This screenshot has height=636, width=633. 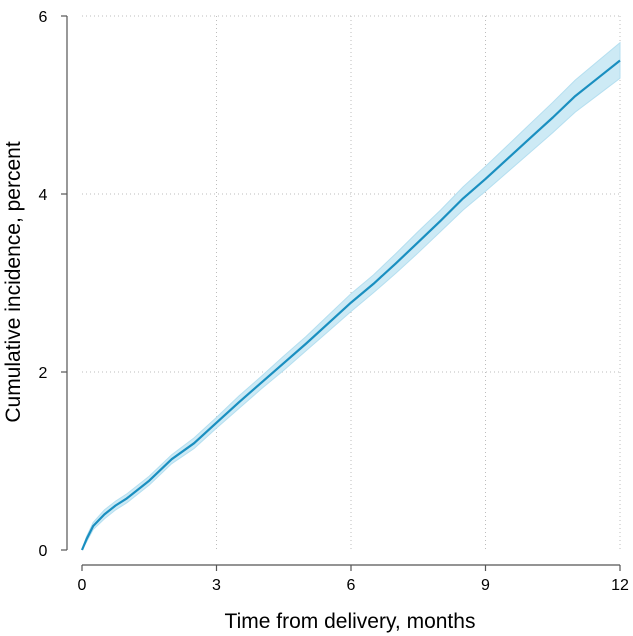 I want to click on y-tick-label-4: 4, so click(x=43, y=195).